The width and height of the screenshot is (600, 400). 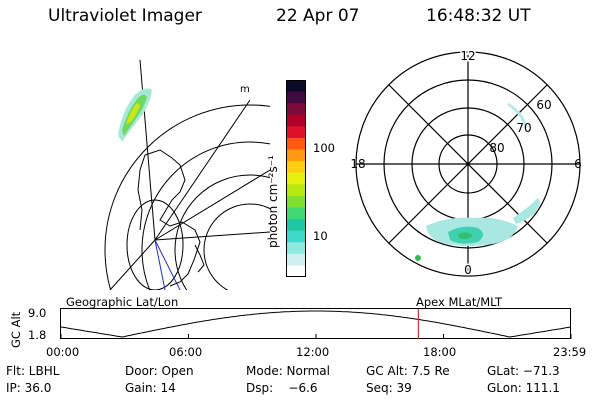 I want to click on date-label: 22 Apr 07, so click(x=318, y=16).